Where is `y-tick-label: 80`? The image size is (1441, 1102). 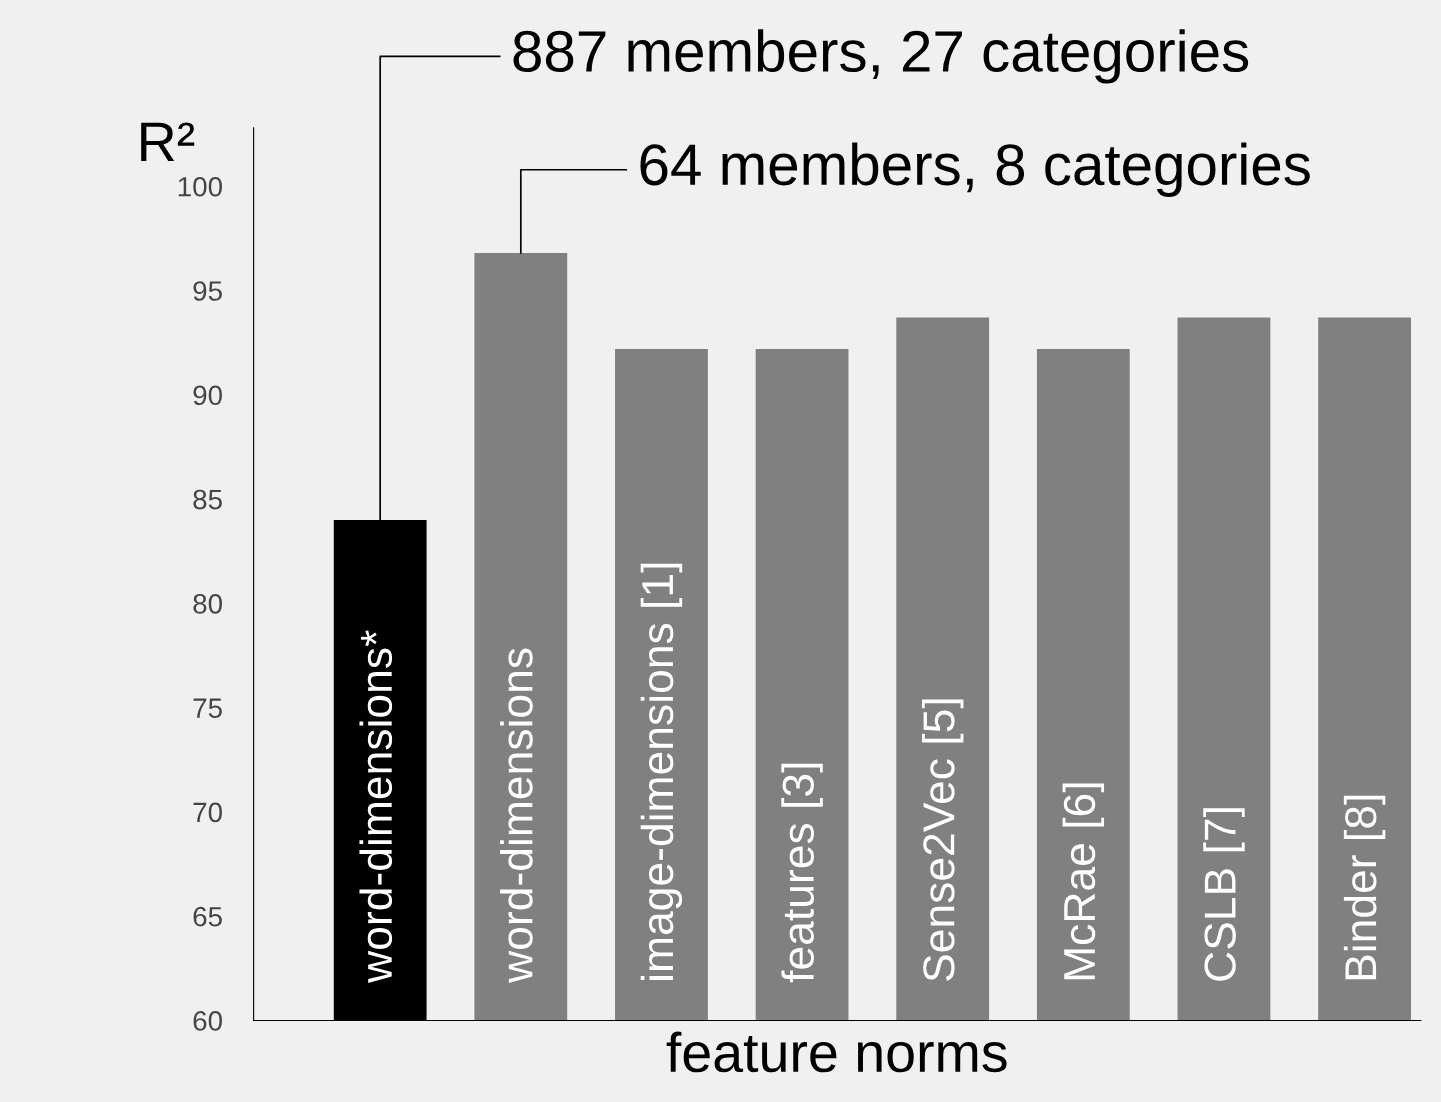
y-tick-label: 80 is located at coordinates (207, 604).